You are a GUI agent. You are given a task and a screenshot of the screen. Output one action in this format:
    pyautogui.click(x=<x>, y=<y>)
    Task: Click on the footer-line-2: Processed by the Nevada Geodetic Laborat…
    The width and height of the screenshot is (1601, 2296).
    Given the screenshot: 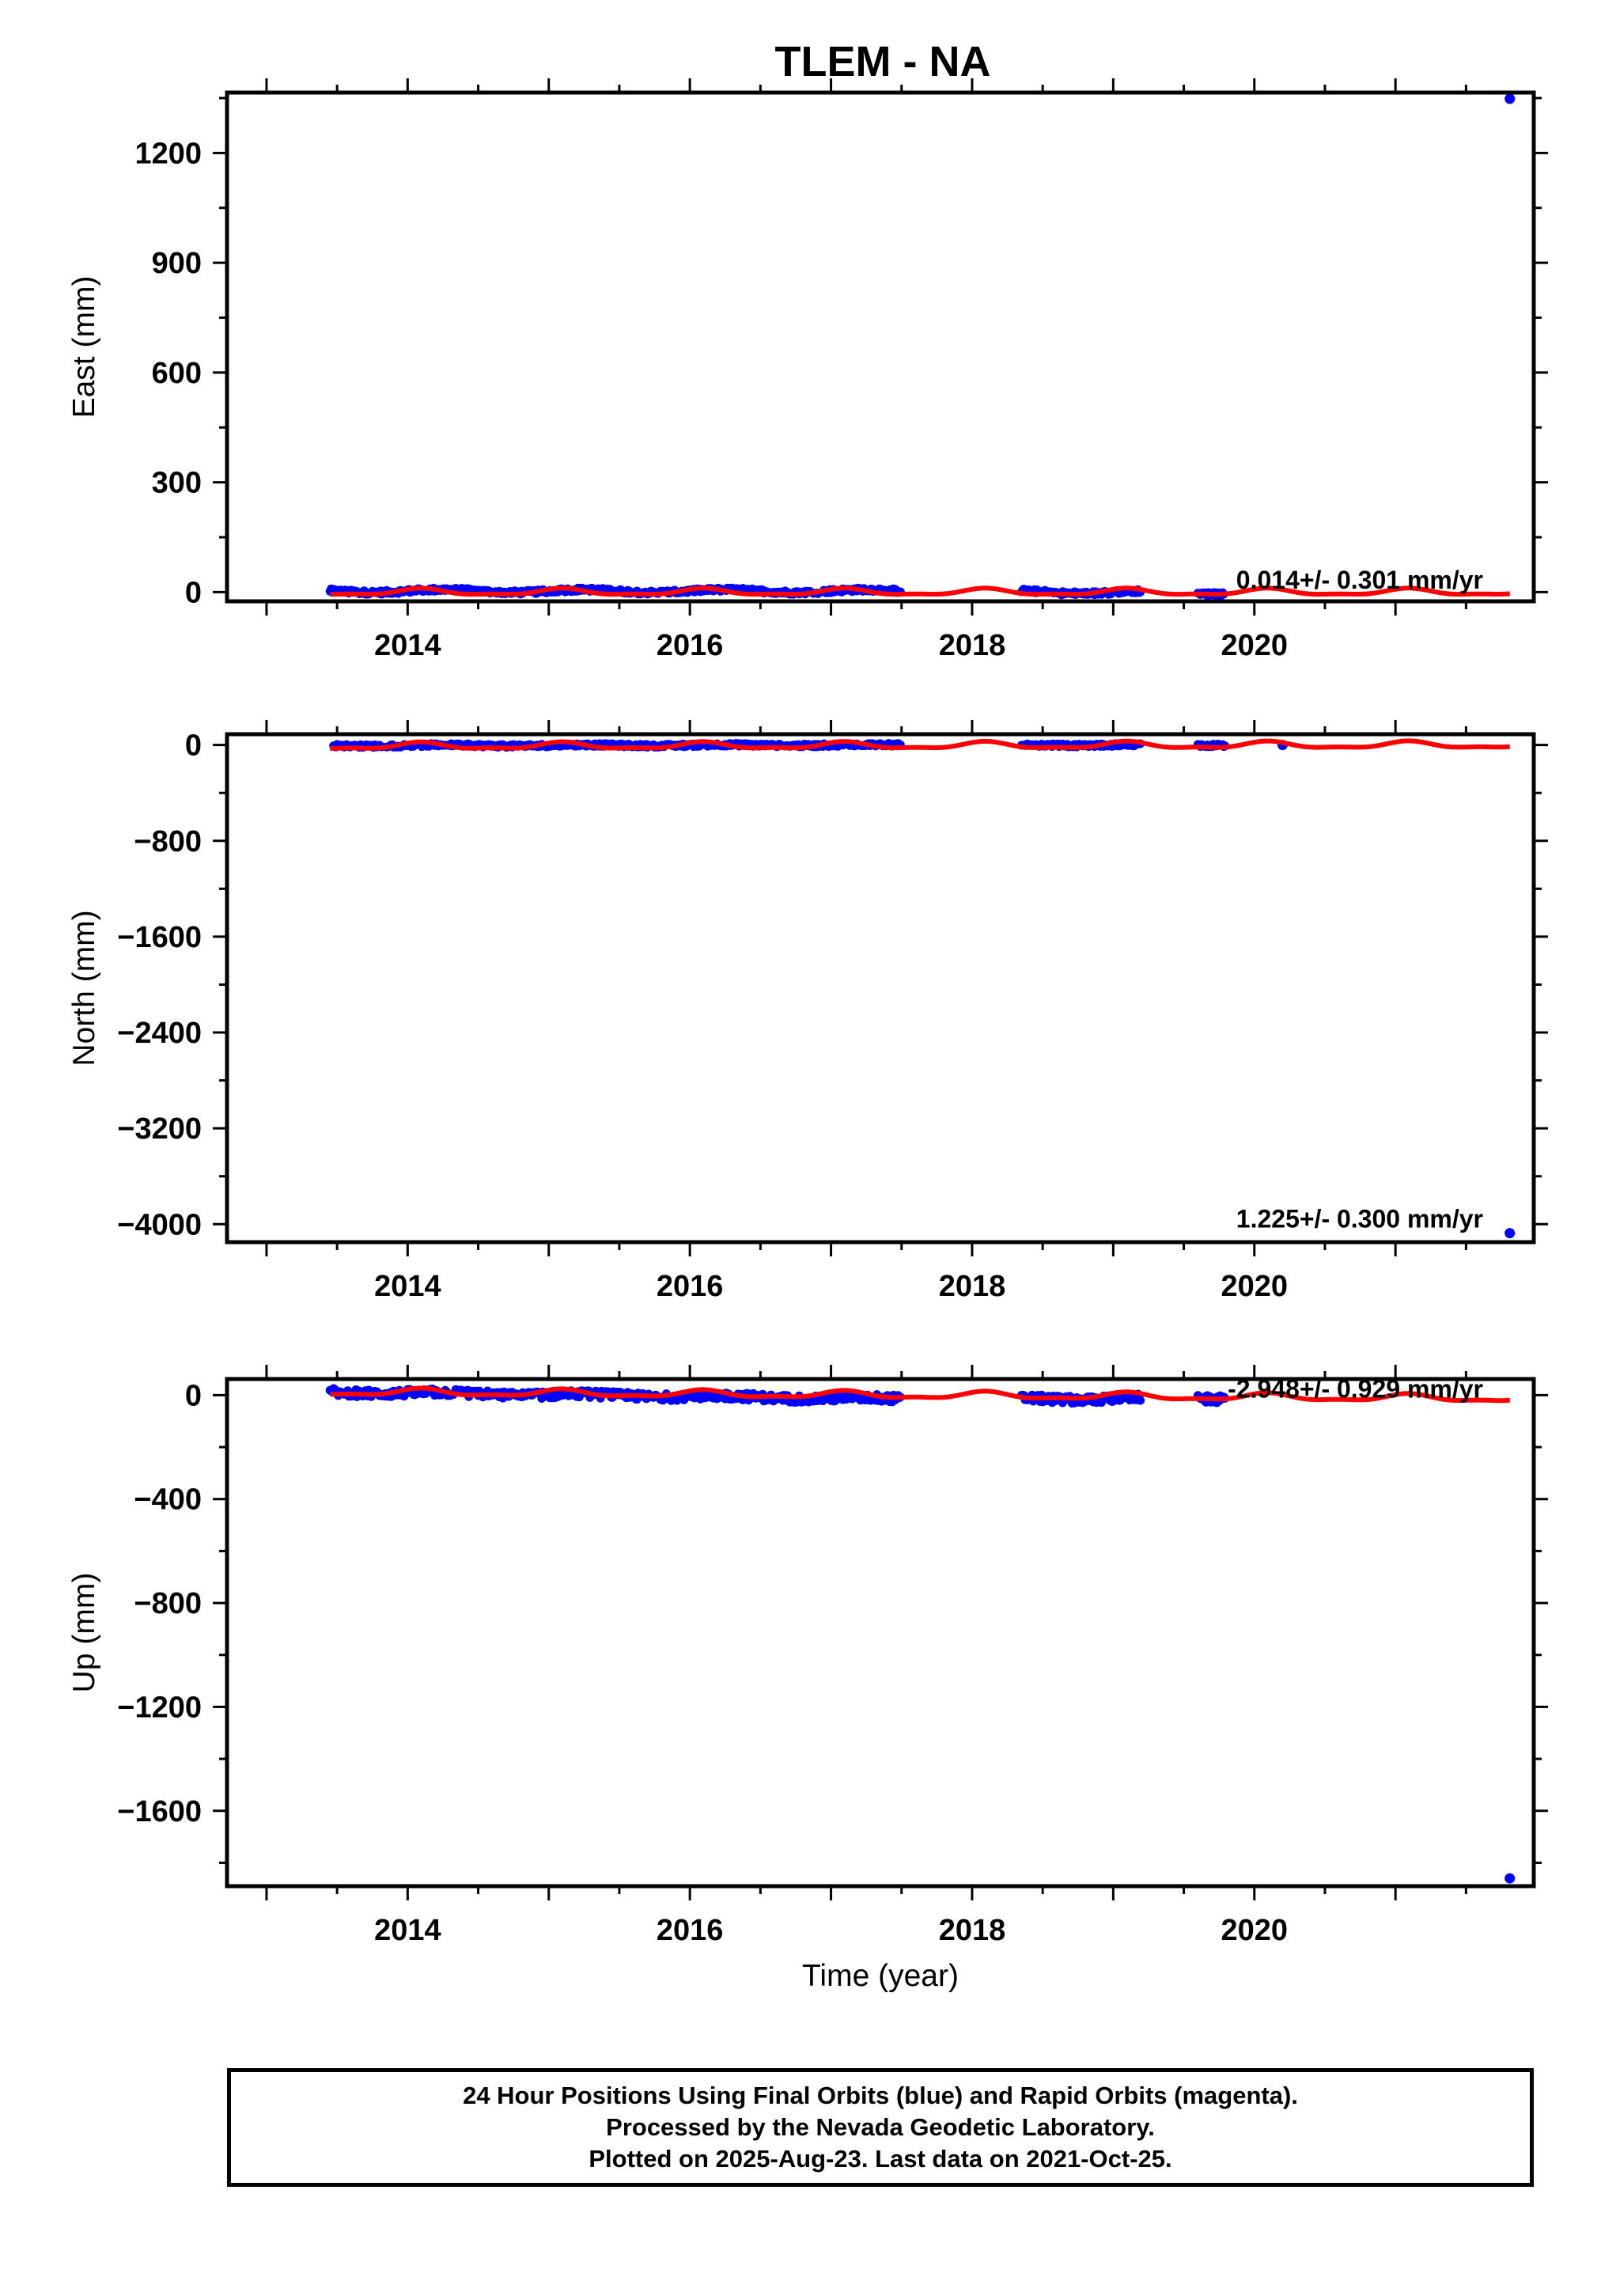 What is the action you would take?
    pyautogui.click(x=881, y=2127)
    